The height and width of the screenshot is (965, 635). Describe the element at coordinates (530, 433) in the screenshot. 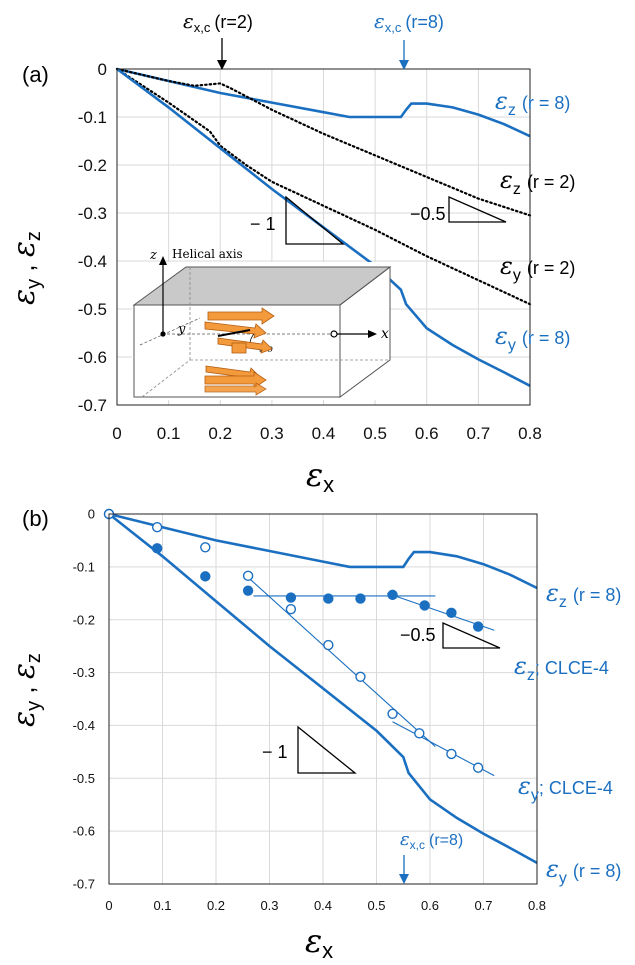

I see `a-x-tick-label: 0.8` at that location.